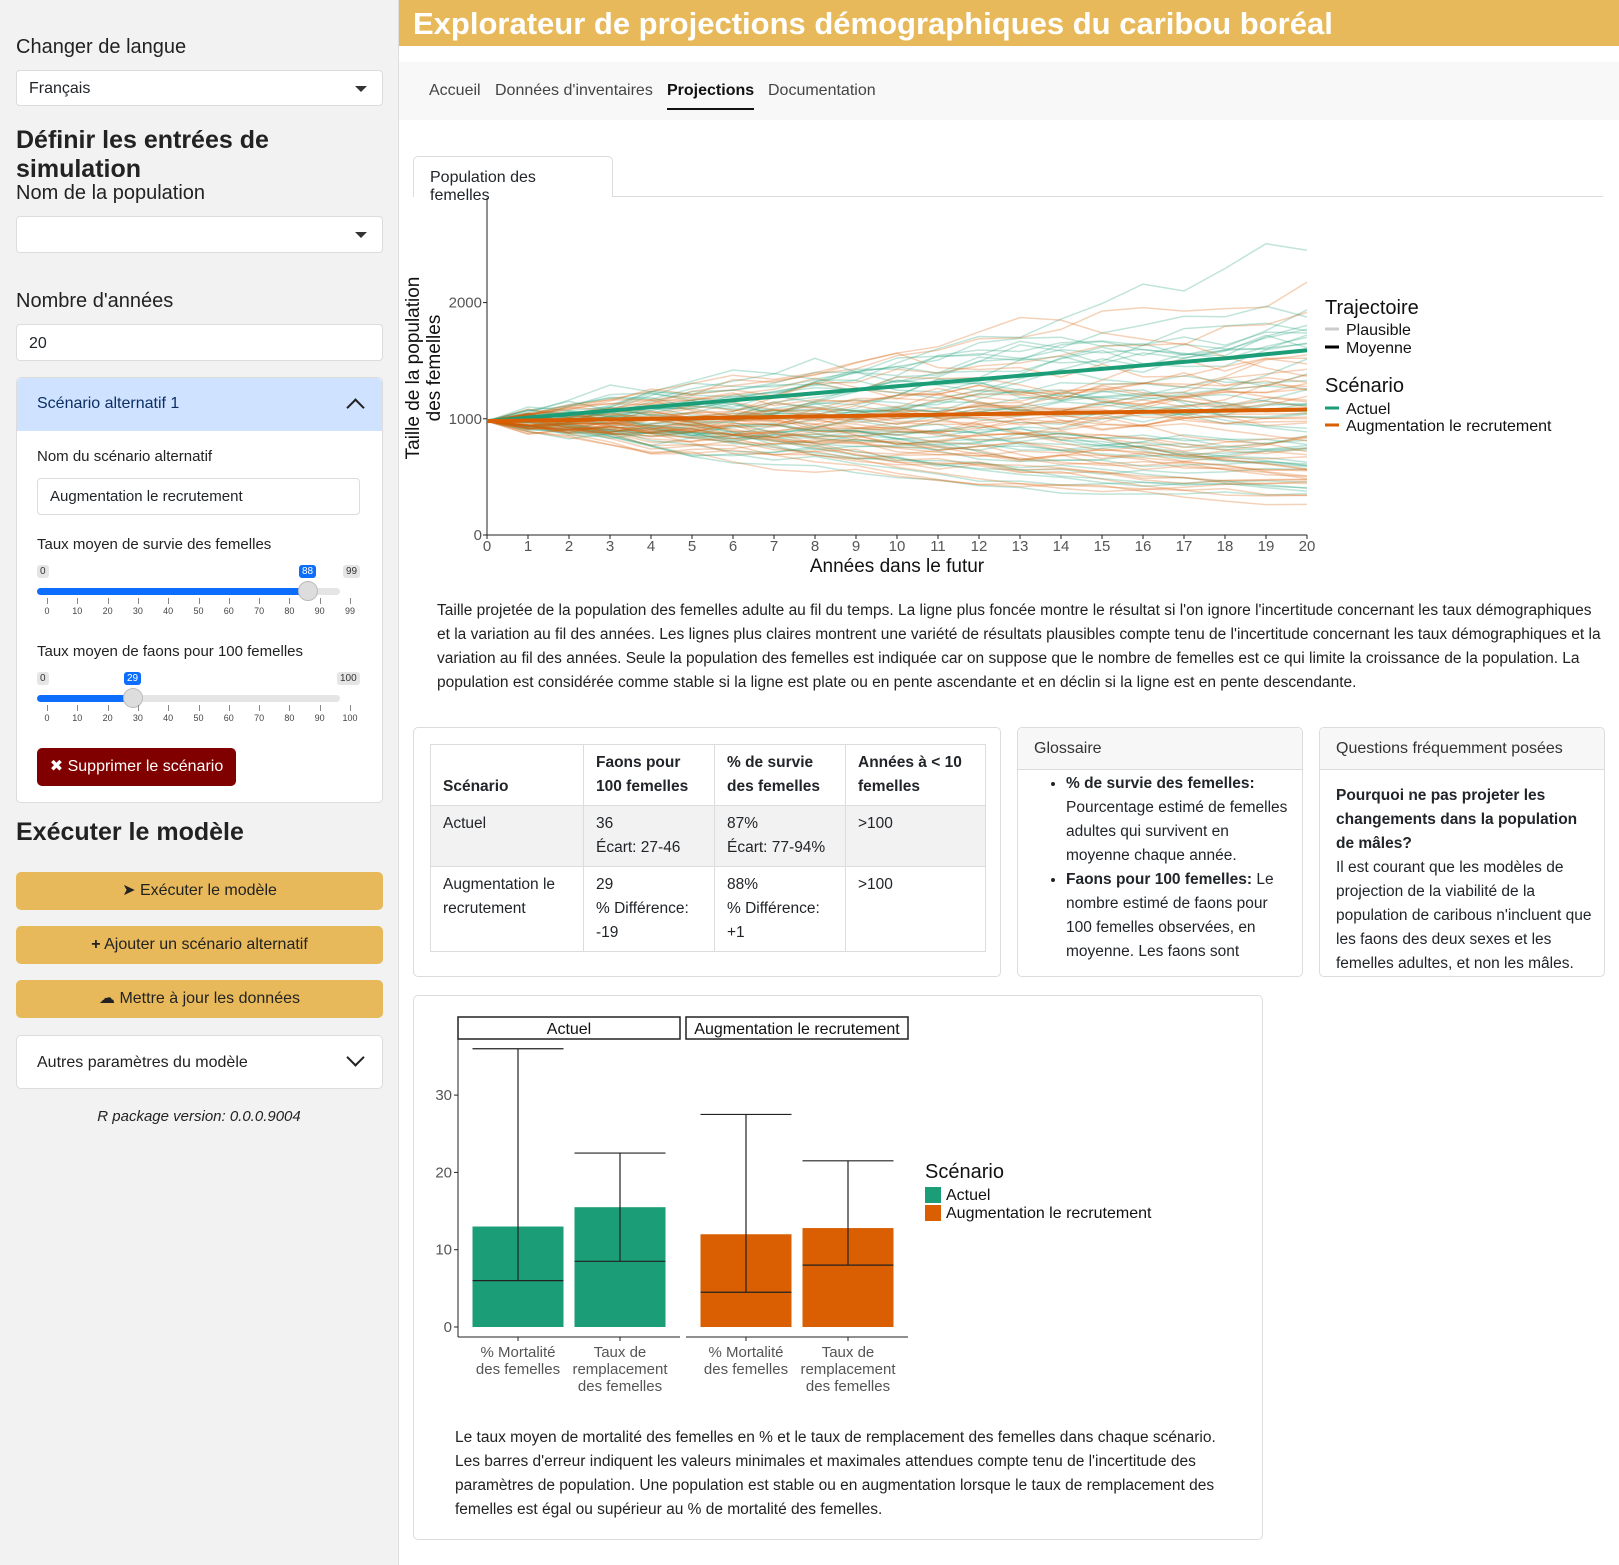 The width and height of the screenshot is (1619, 1565). I want to click on slider-tick-label: 10, so click(77, 718).